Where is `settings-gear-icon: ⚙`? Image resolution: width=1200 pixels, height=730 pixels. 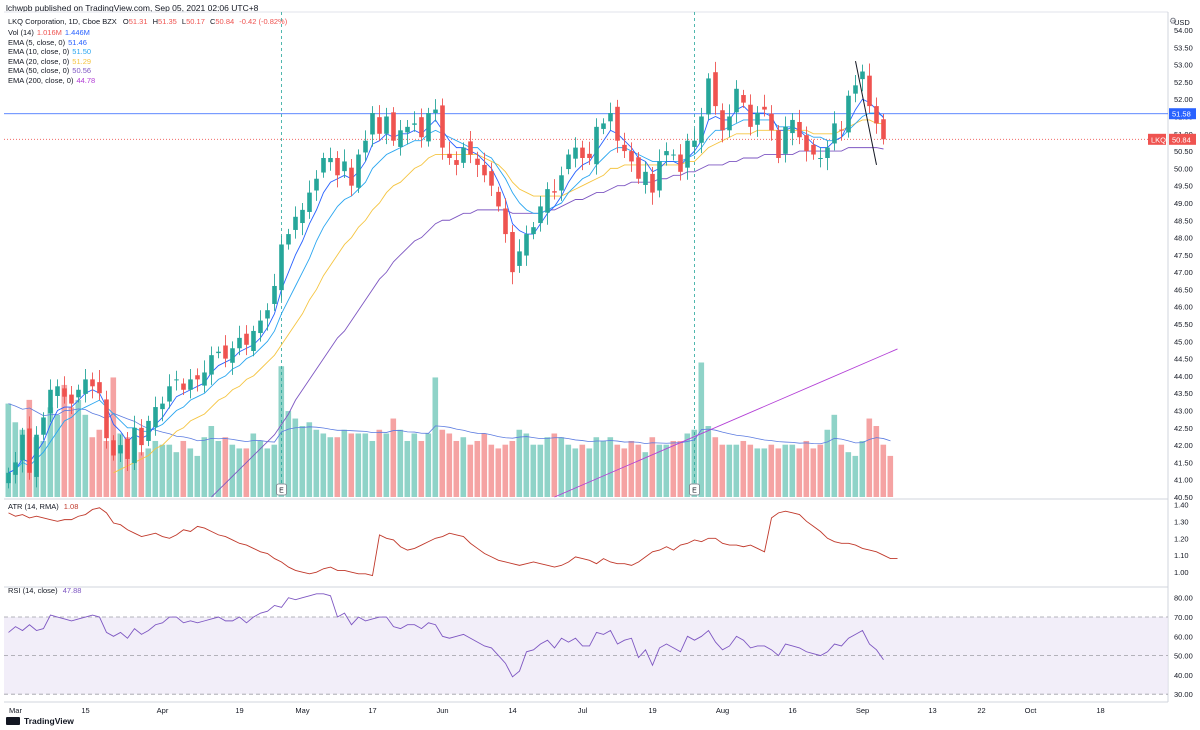 settings-gear-icon: ⚙ is located at coordinates (1173, 21).